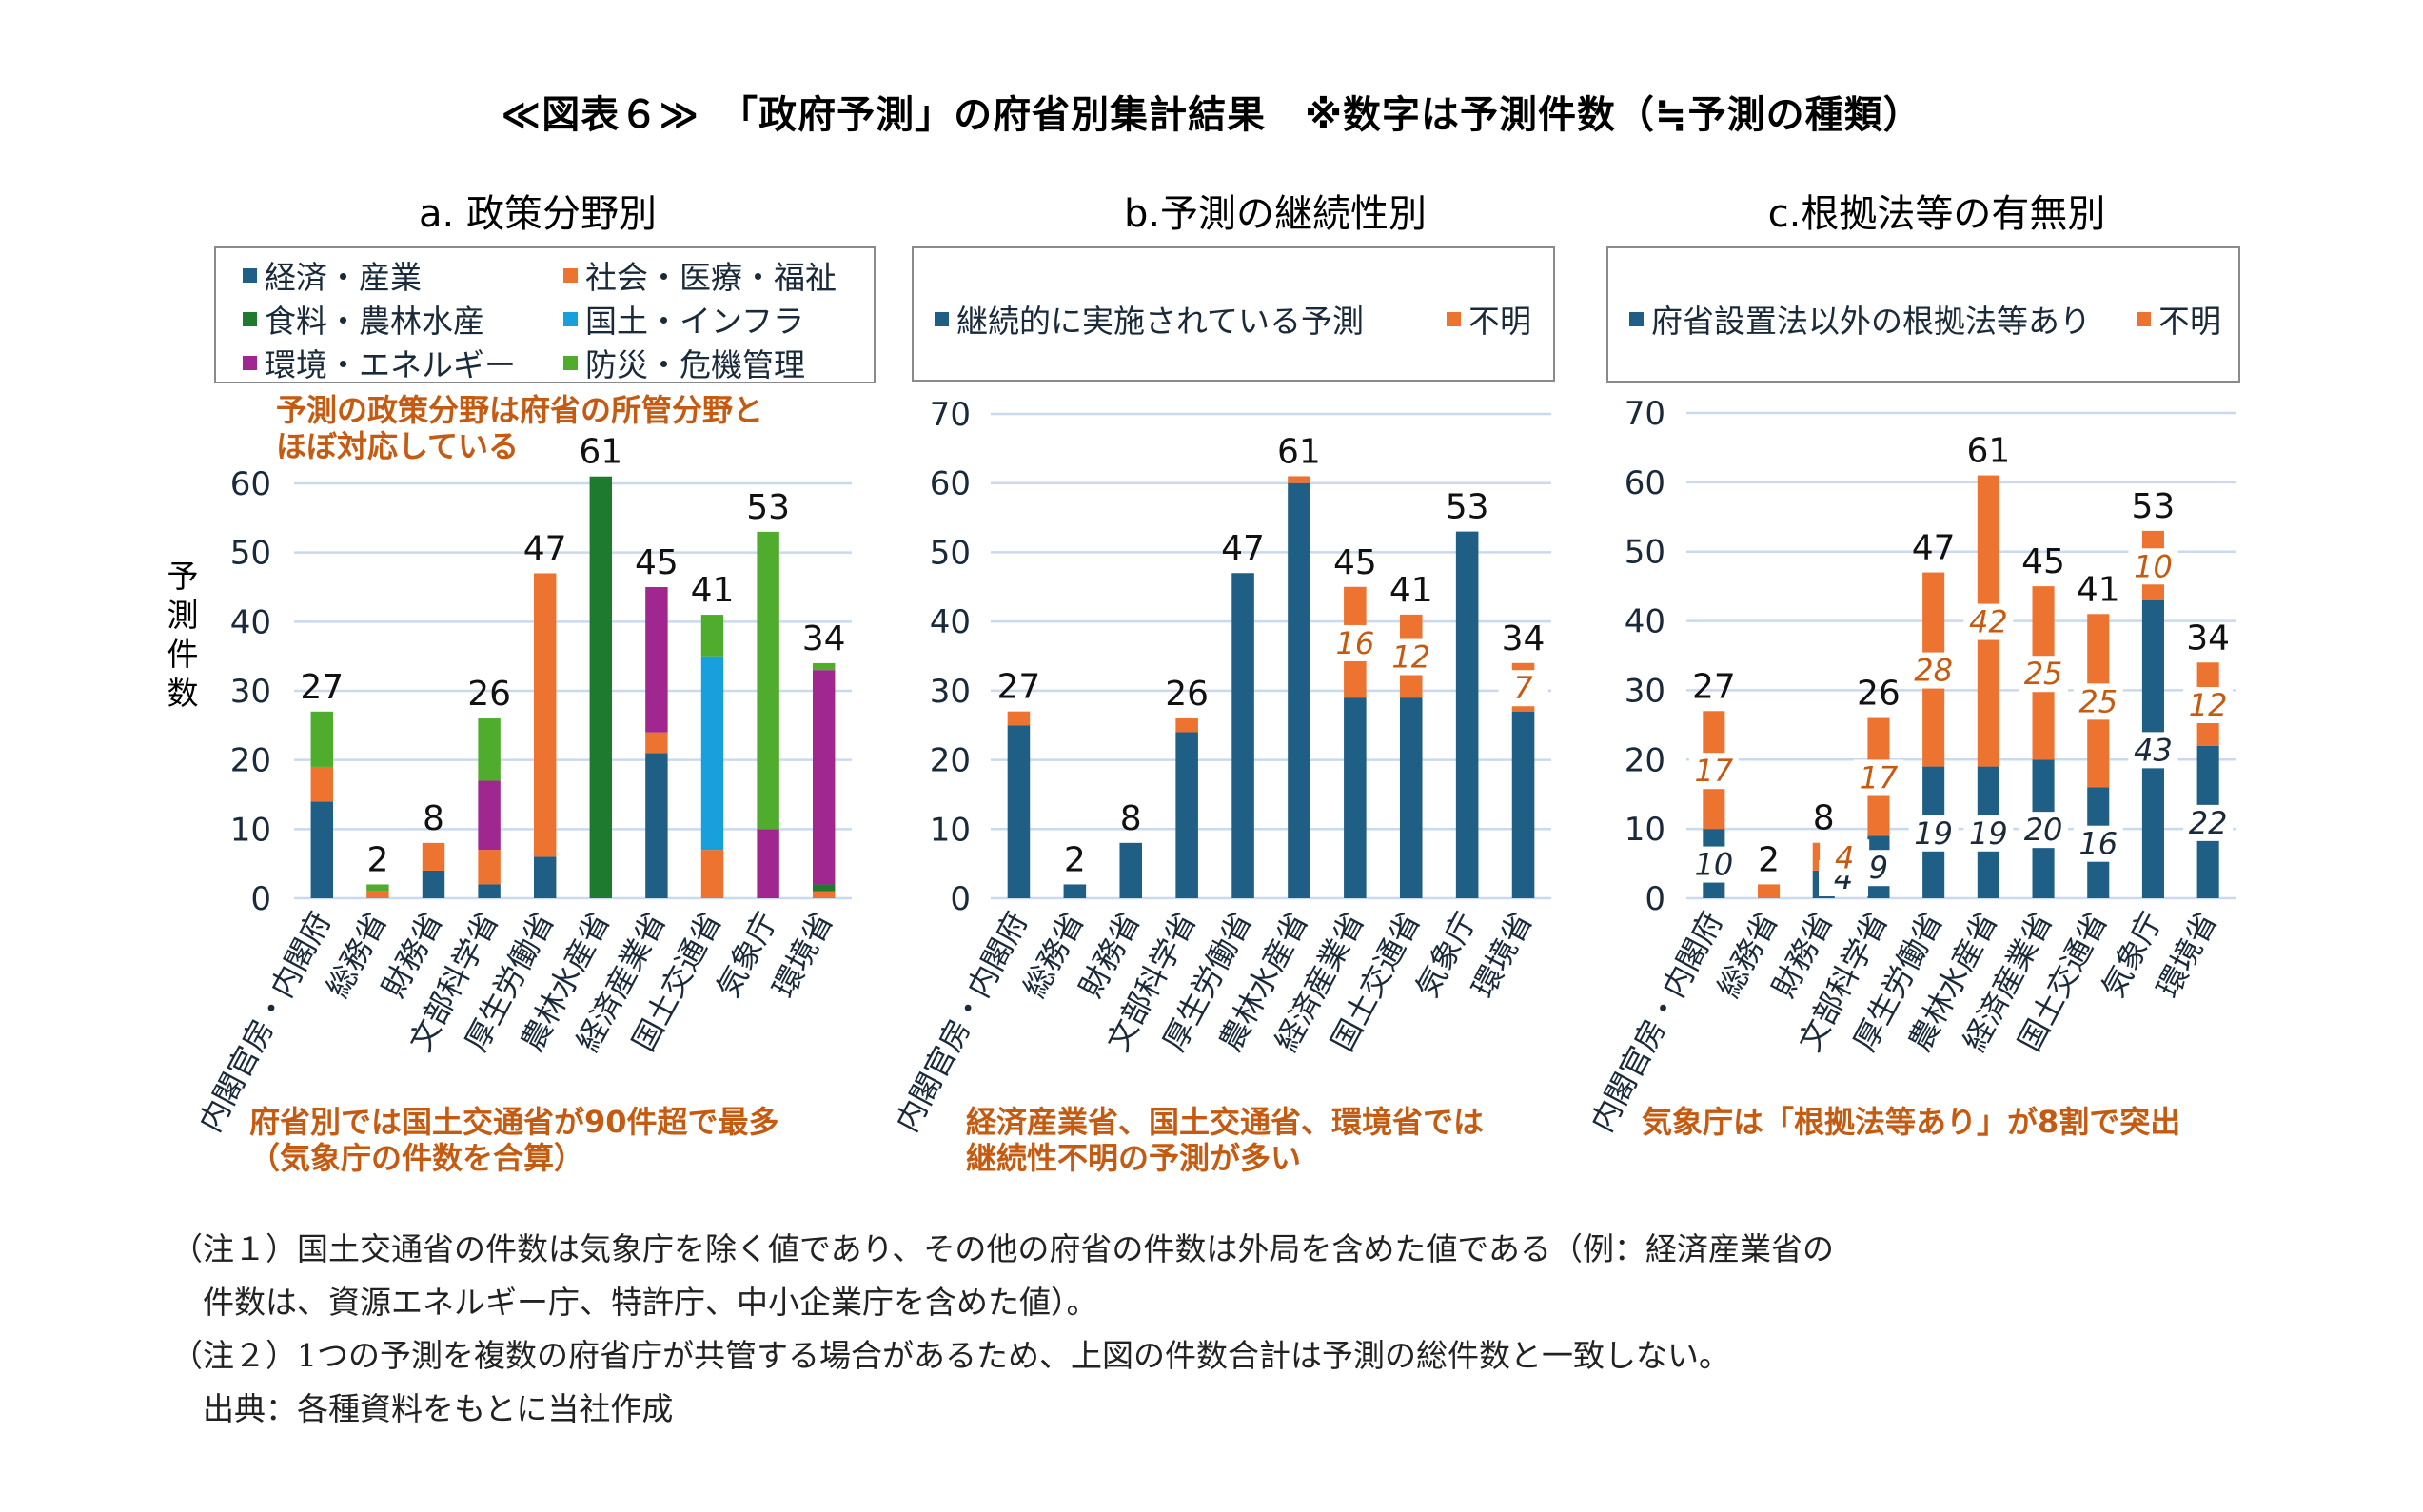 Image resolution: width=2423 pixels, height=1512 pixels. What do you see at coordinates (183, 635) in the screenshot?
I see `chart-a-ylabel: 予測件数` at bounding box center [183, 635].